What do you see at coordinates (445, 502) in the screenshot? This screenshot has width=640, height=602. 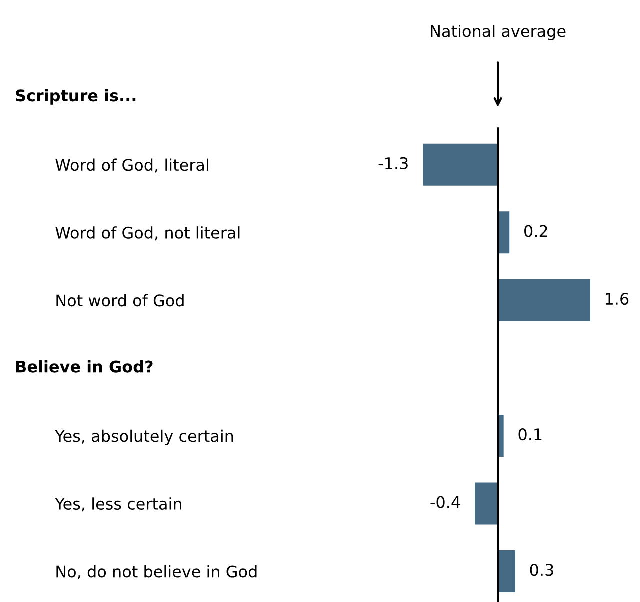 I see `data-label: -0.4` at bounding box center [445, 502].